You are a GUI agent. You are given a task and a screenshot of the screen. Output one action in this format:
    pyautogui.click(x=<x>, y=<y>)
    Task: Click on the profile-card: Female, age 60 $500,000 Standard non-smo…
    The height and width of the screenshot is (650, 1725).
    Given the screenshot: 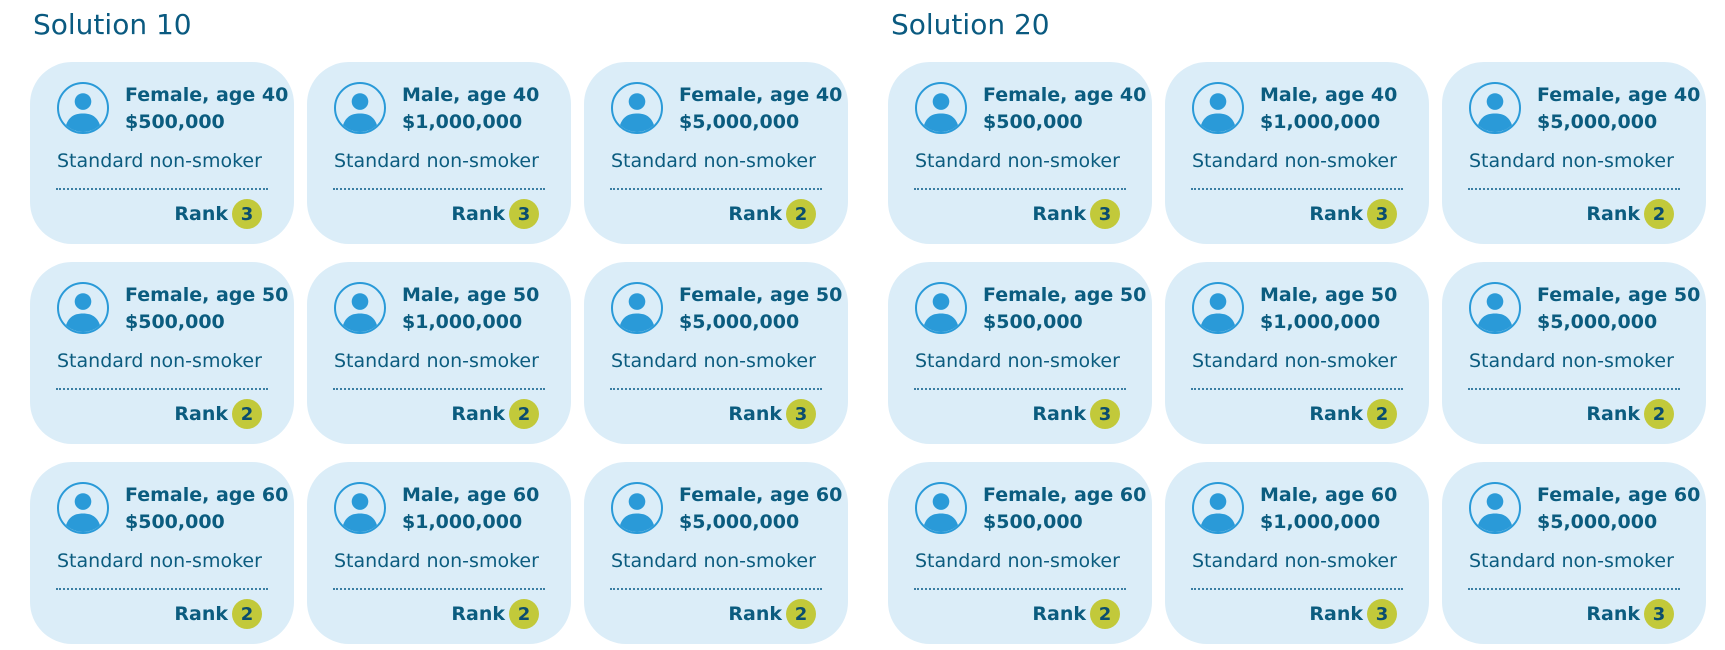 What is the action you would take?
    pyautogui.click(x=1020, y=553)
    